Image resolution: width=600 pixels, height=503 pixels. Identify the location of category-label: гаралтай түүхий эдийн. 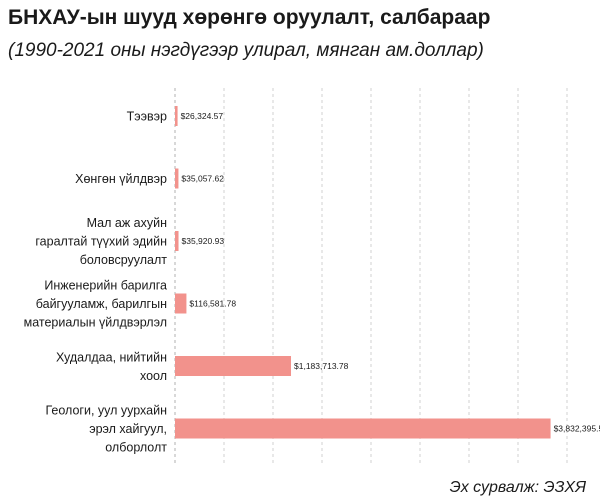
(101, 242).